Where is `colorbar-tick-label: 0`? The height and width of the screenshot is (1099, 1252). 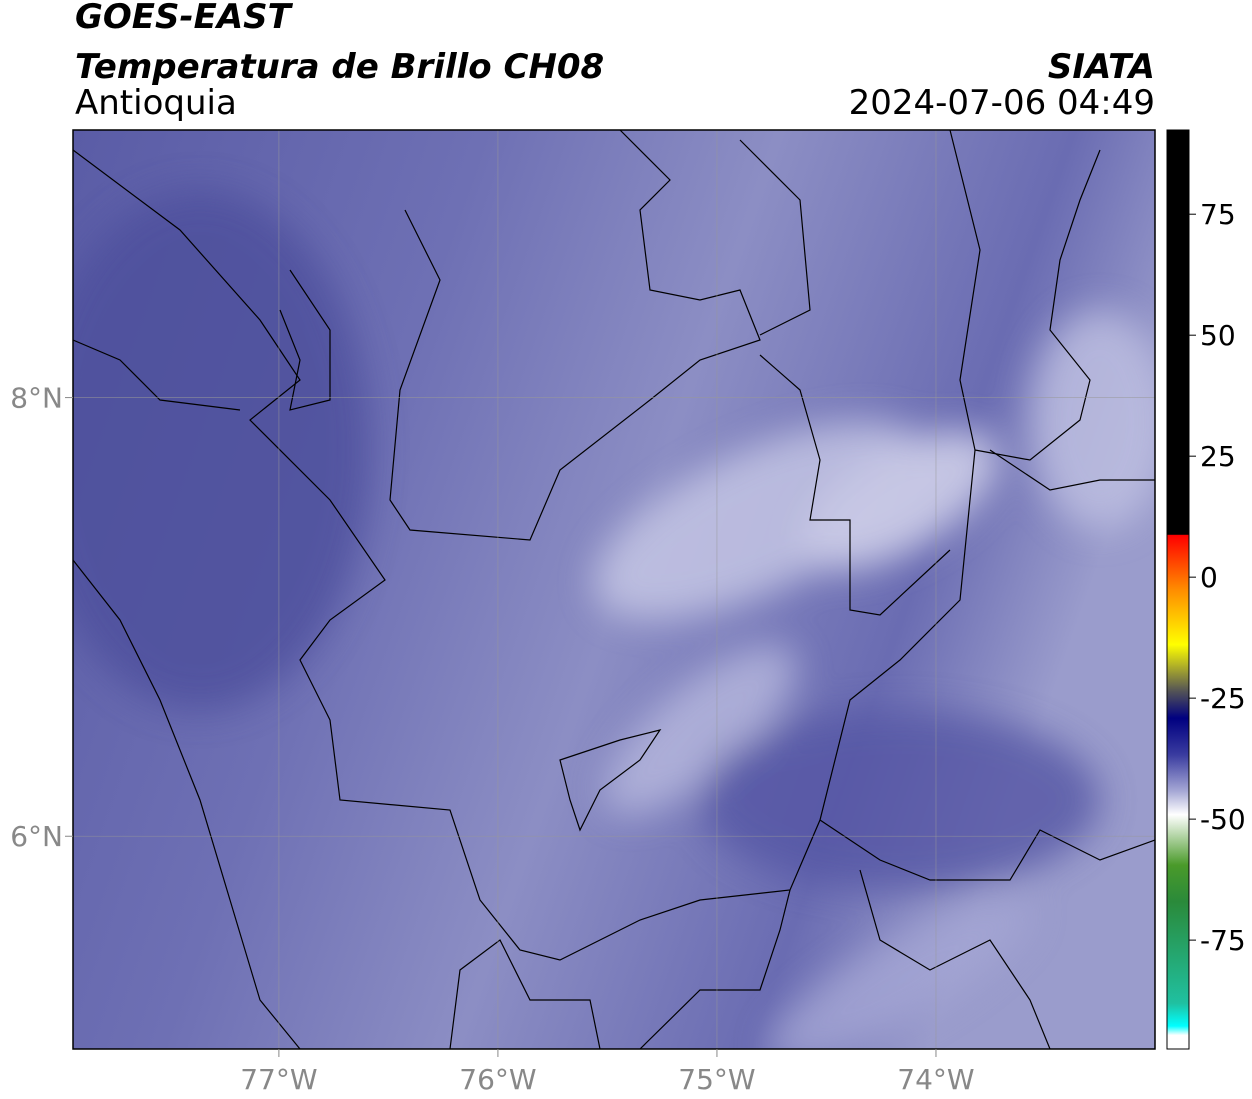
colorbar-tick-label: 0 is located at coordinates (1209, 577).